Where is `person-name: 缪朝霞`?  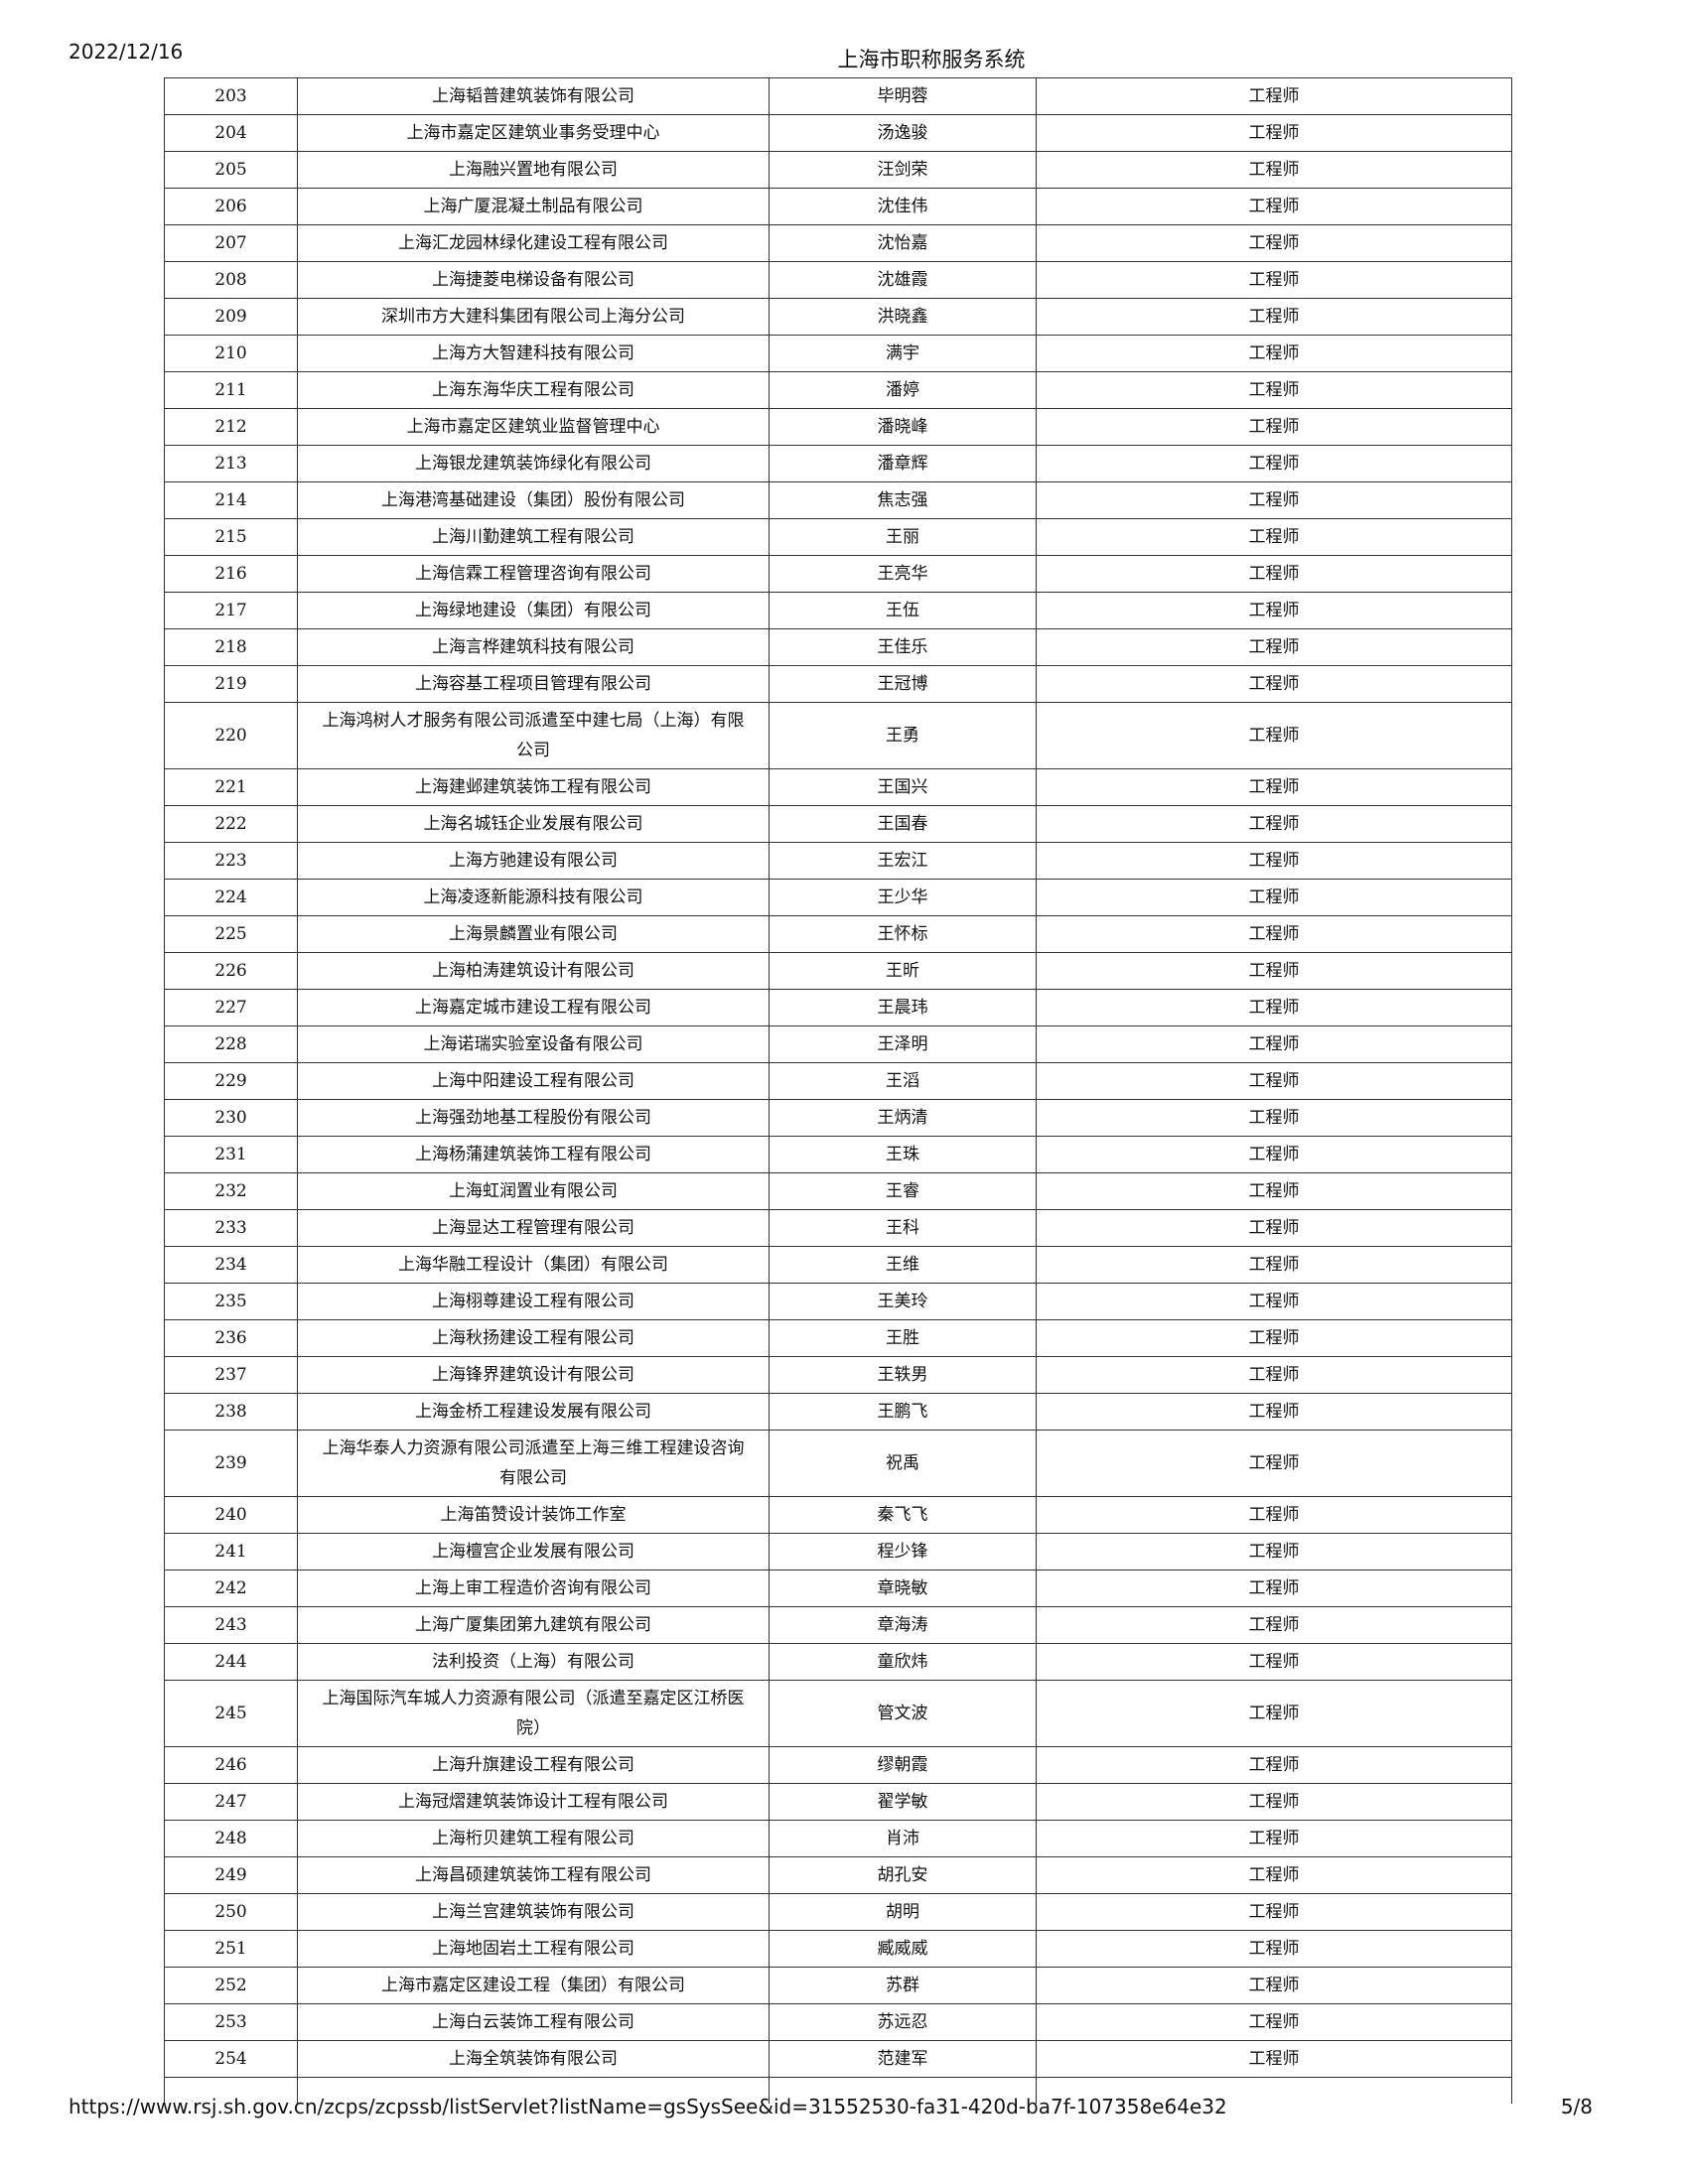
person-name: 缪朝霞 is located at coordinates (903, 1765).